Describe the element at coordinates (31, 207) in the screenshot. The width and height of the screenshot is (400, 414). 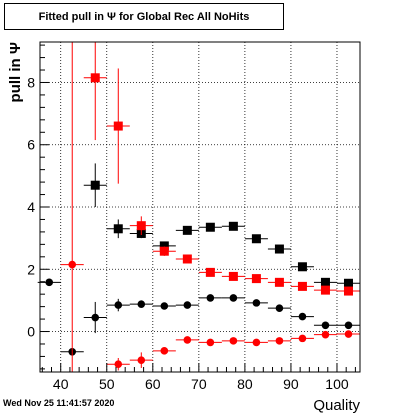
I see `y-tick-label: 4` at that location.